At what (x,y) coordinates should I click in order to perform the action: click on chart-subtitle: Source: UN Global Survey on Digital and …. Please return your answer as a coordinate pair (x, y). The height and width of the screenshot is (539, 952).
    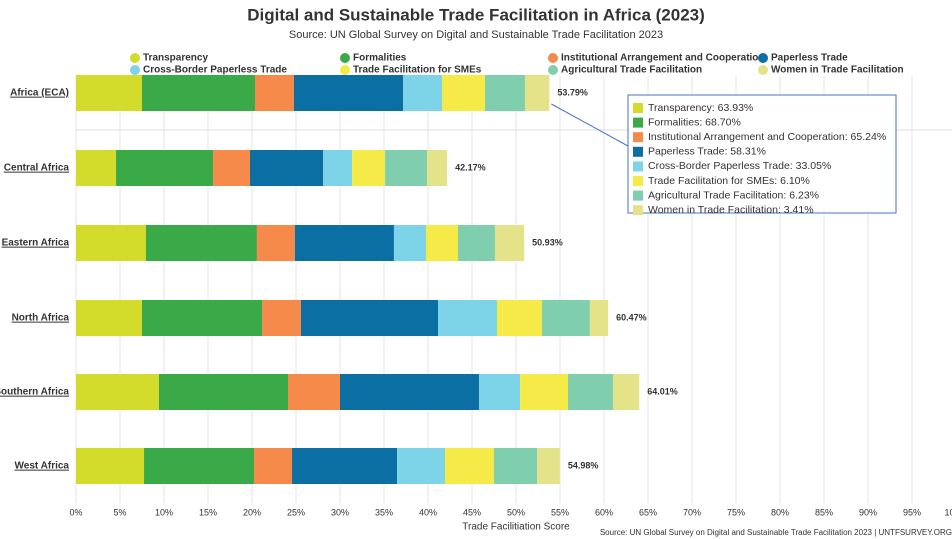
    Looking at the image, I should click on (476, 35).